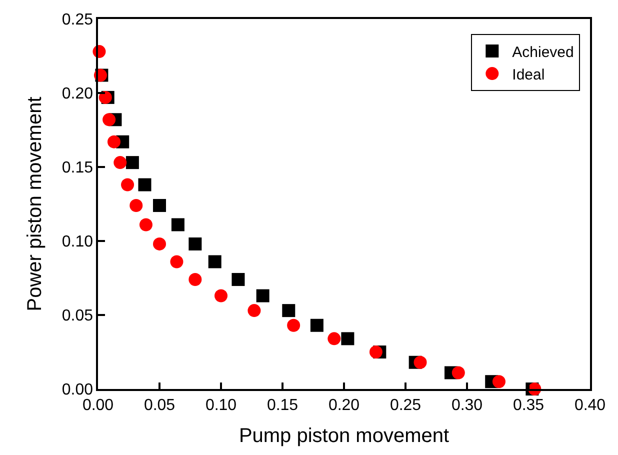  What do you see at coordinates (467, 405) in the screenshot?
I see `x-tick-label: 0.30` at bounding box center [467, 405].